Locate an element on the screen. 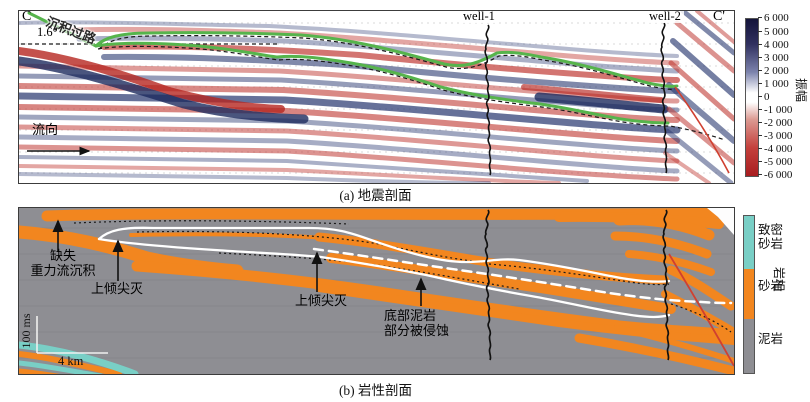  dip-angle-label: 1.6° is located at coordinates (47, 32).